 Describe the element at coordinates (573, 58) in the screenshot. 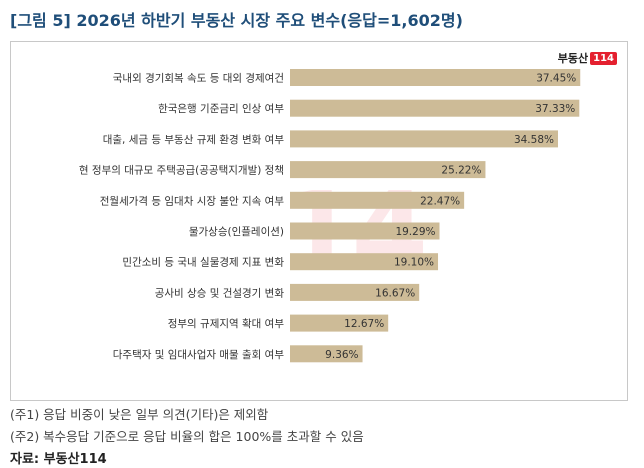

I see `logo-text: 부동산` at that location.